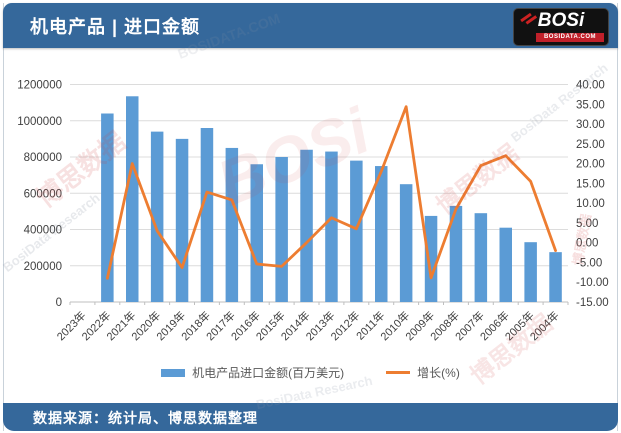 The width and height of the screenshot is (621, 433). What do you see at coordinates (59, 303) in the screenshot?
I see `y-axis-label-left: 0` at bounding box center [59, 303].